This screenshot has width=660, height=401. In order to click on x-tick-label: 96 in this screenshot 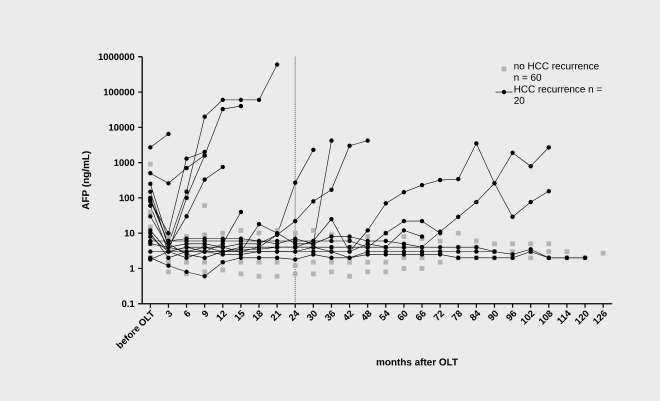, I will do `click(511, 315)`.